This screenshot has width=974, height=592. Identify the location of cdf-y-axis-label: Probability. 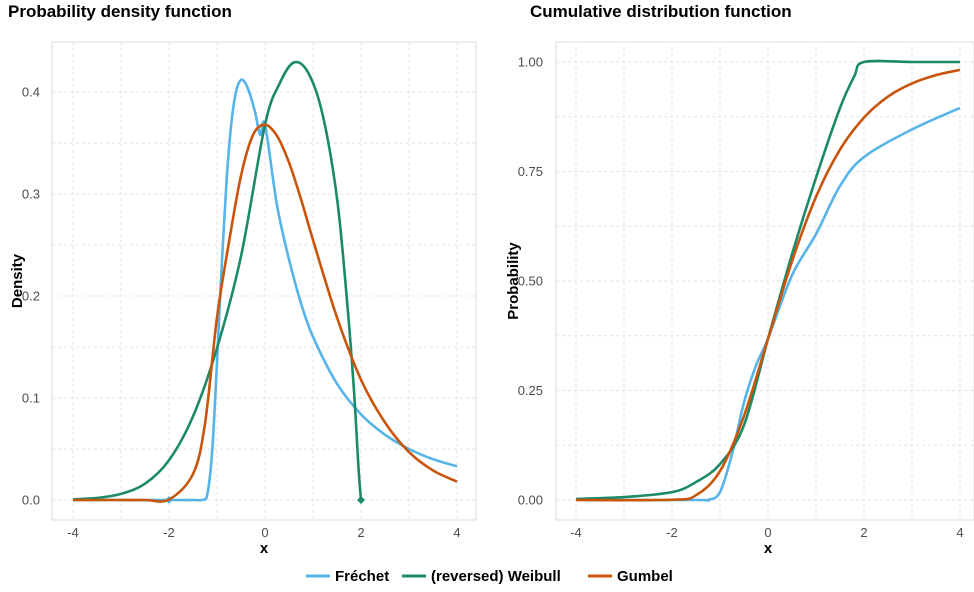
(513, 281).